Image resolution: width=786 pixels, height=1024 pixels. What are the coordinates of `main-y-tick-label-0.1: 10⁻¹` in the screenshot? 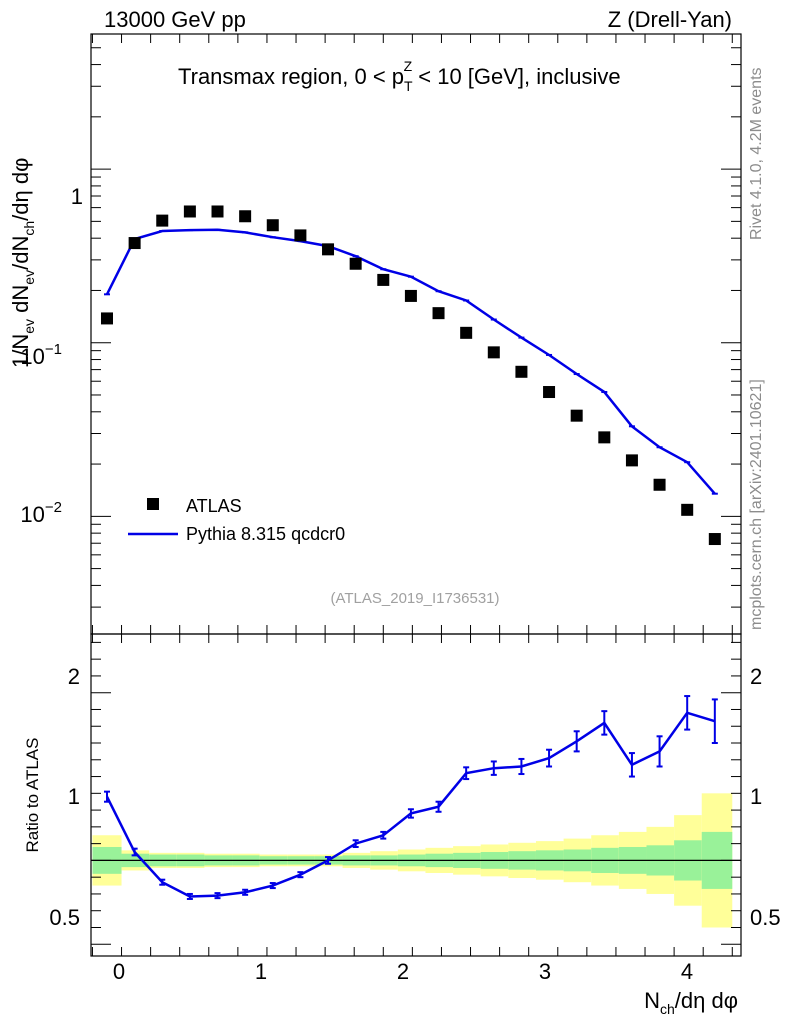 It's located at (41, 355).